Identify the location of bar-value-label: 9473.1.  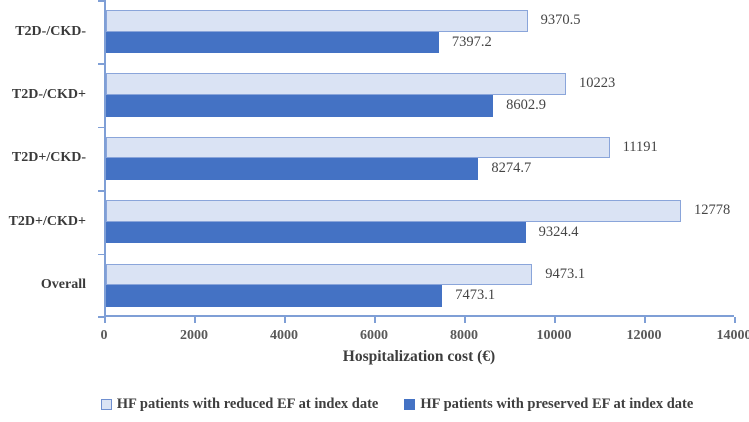
(565, 273).